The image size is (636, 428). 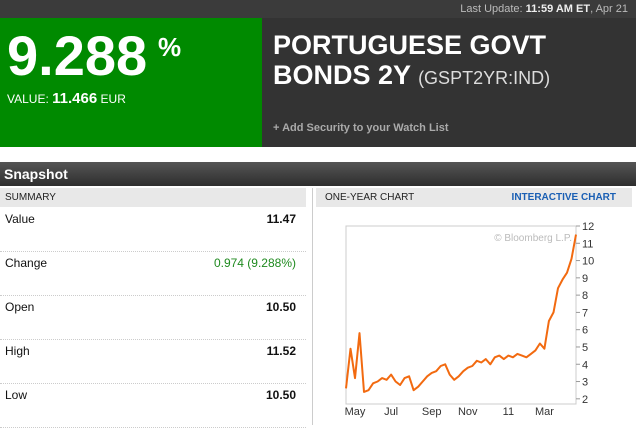 I want to click on summary-row: Change 0.974 (9.288%), so click(x=153, y=273).